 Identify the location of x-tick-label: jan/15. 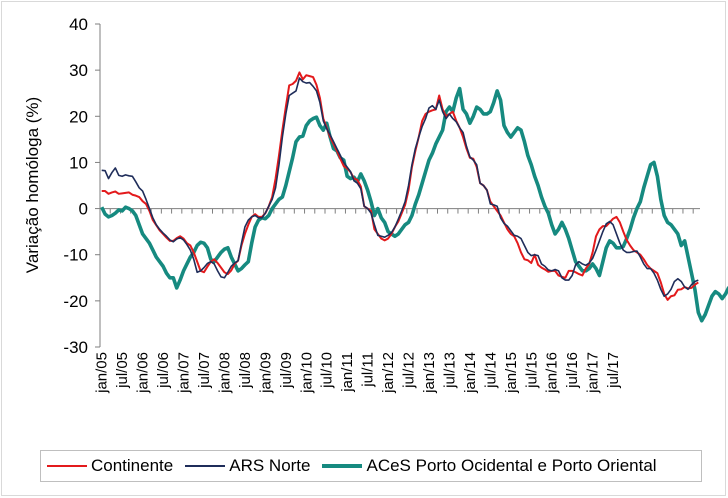
(511, 373).